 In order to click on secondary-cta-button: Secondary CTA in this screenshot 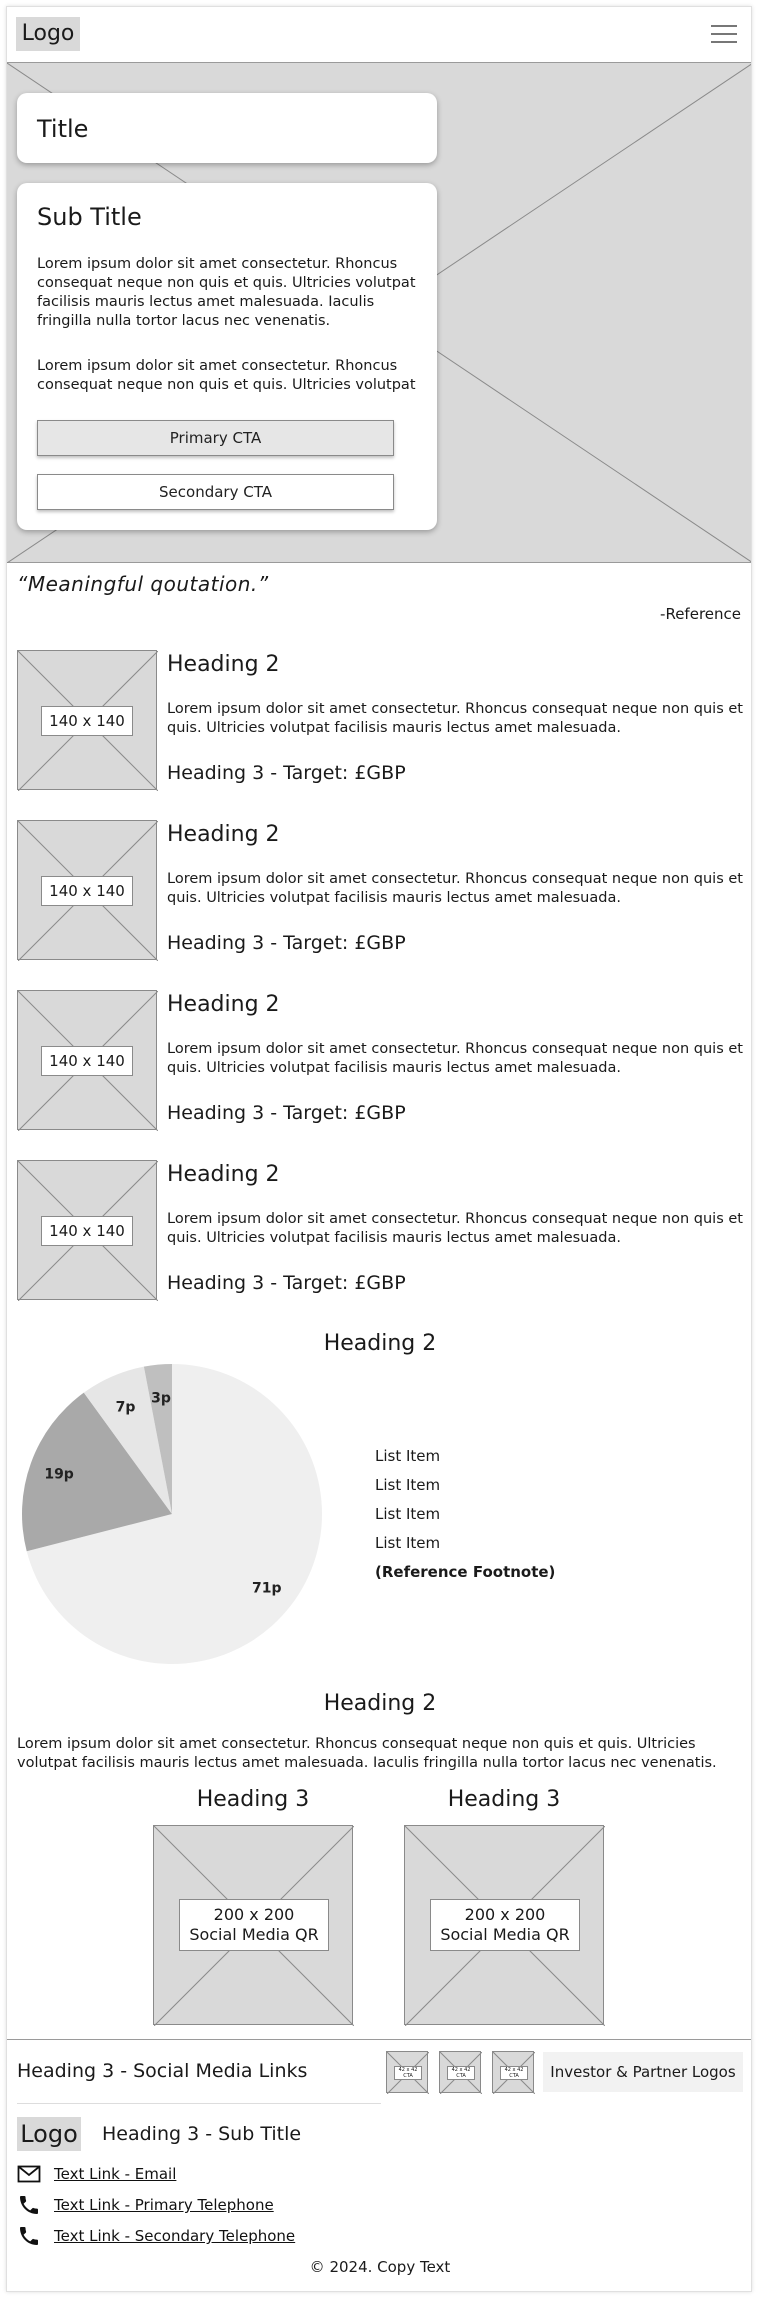, I will do `click(215, 492)`.